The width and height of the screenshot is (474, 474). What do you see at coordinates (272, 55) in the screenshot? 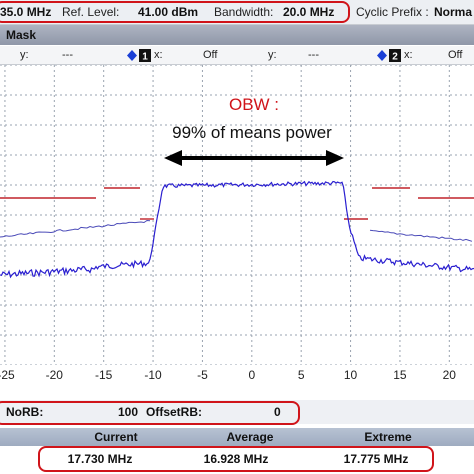
I see `marker2-y-label: y:` at bounding box center [272, 55].